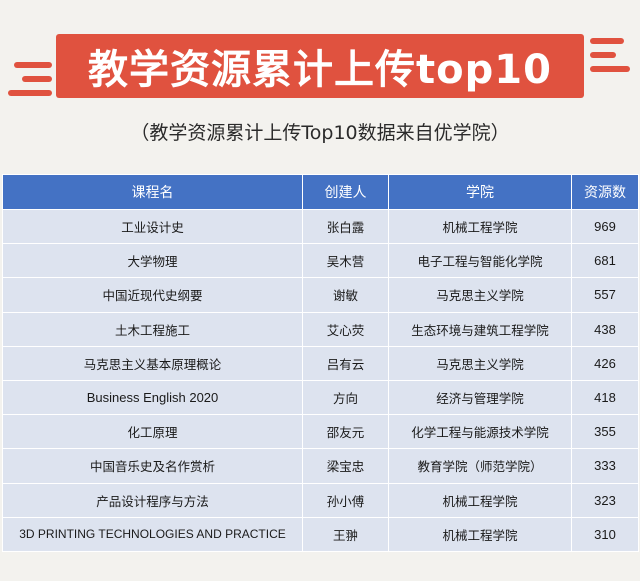  Describe the element at coordinates (605, 466) in the screenshot. I see `cell-count: 333` at that location.